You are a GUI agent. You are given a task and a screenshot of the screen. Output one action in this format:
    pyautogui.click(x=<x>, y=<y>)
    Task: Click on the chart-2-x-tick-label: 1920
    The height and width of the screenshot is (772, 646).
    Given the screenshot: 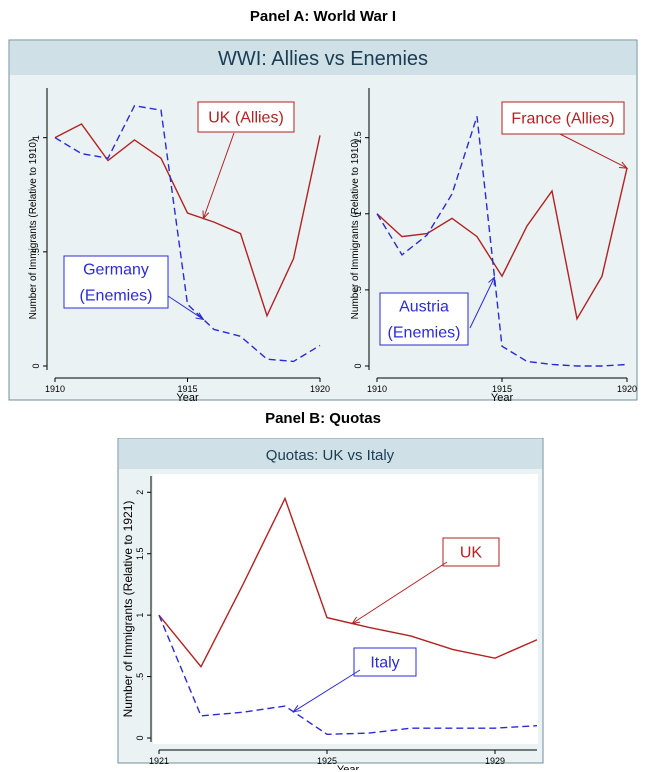 What is the action you would take?
    pyautogui.click(x=627, y=389)
    